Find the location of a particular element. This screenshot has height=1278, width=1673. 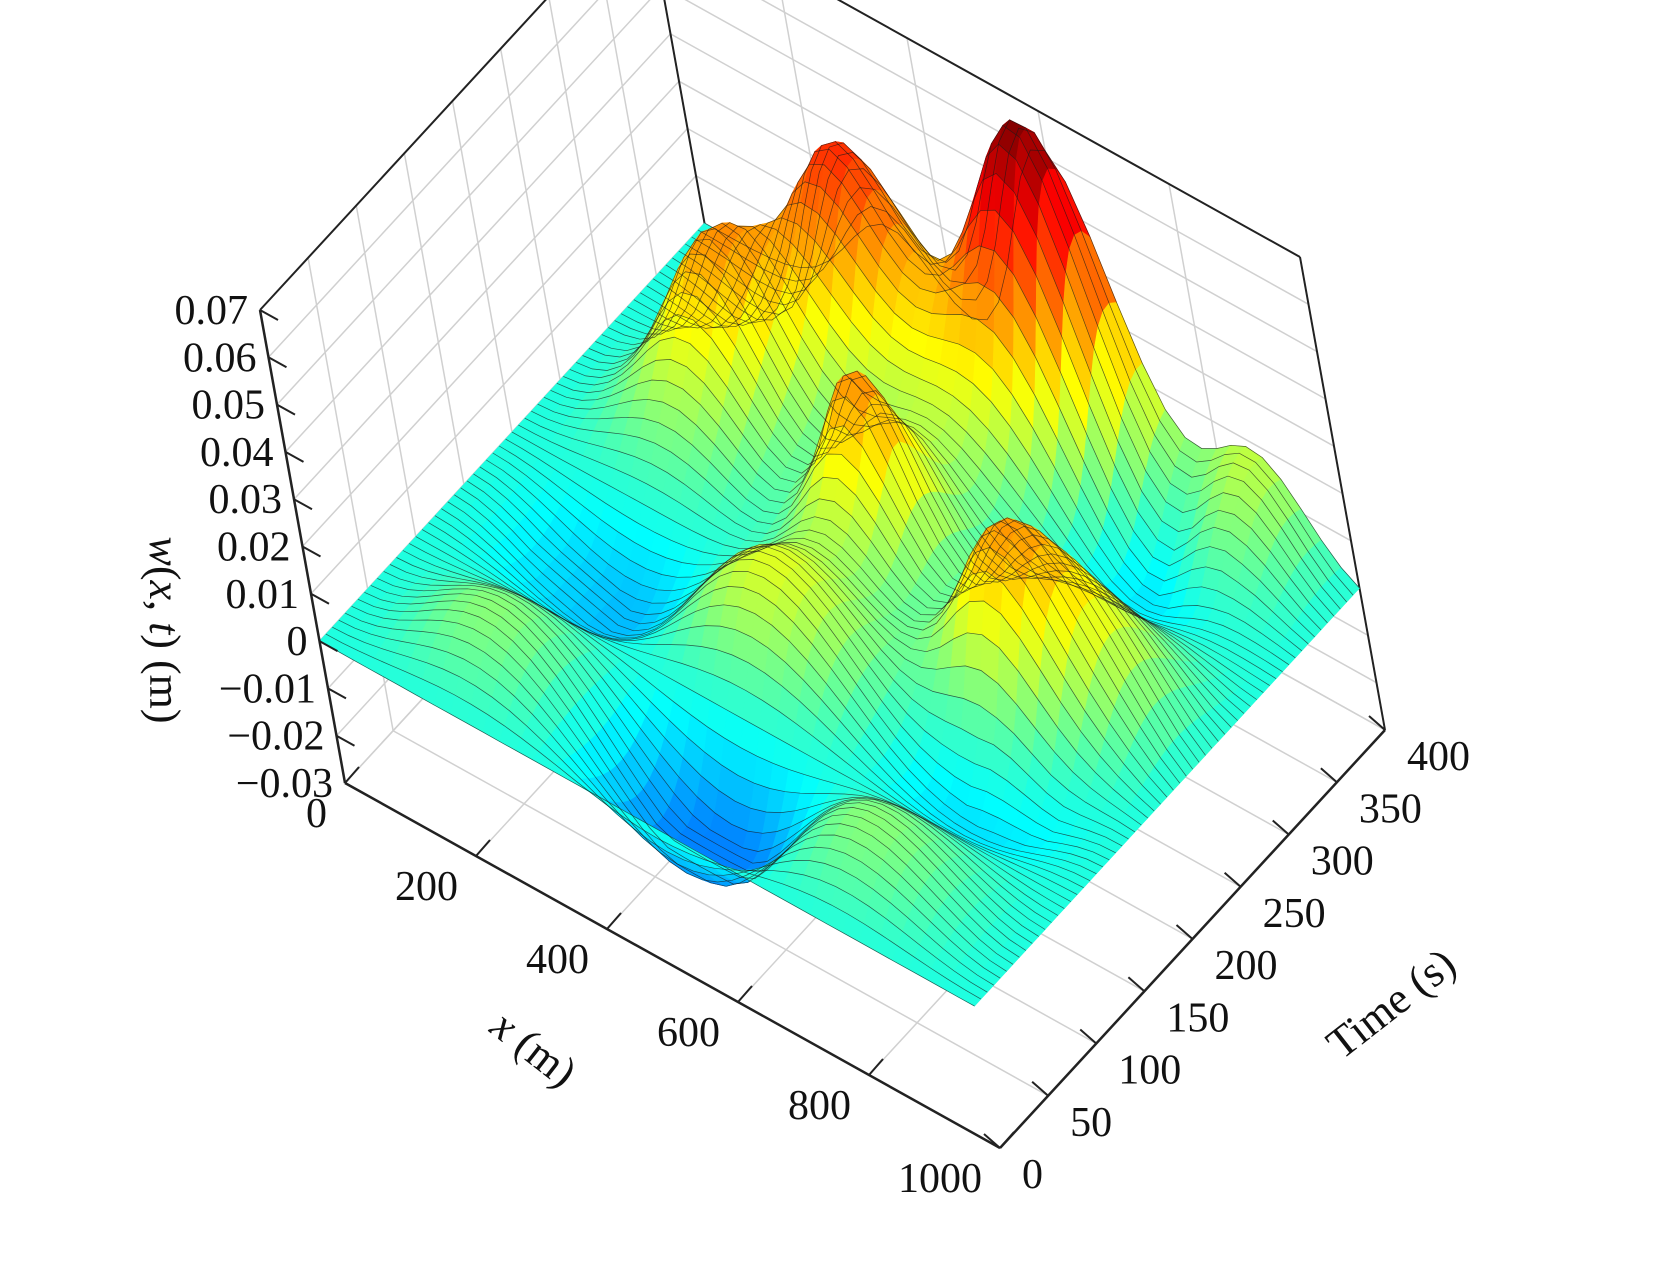

z-tick-label: 0.07 is located at coordinates (212, 311).